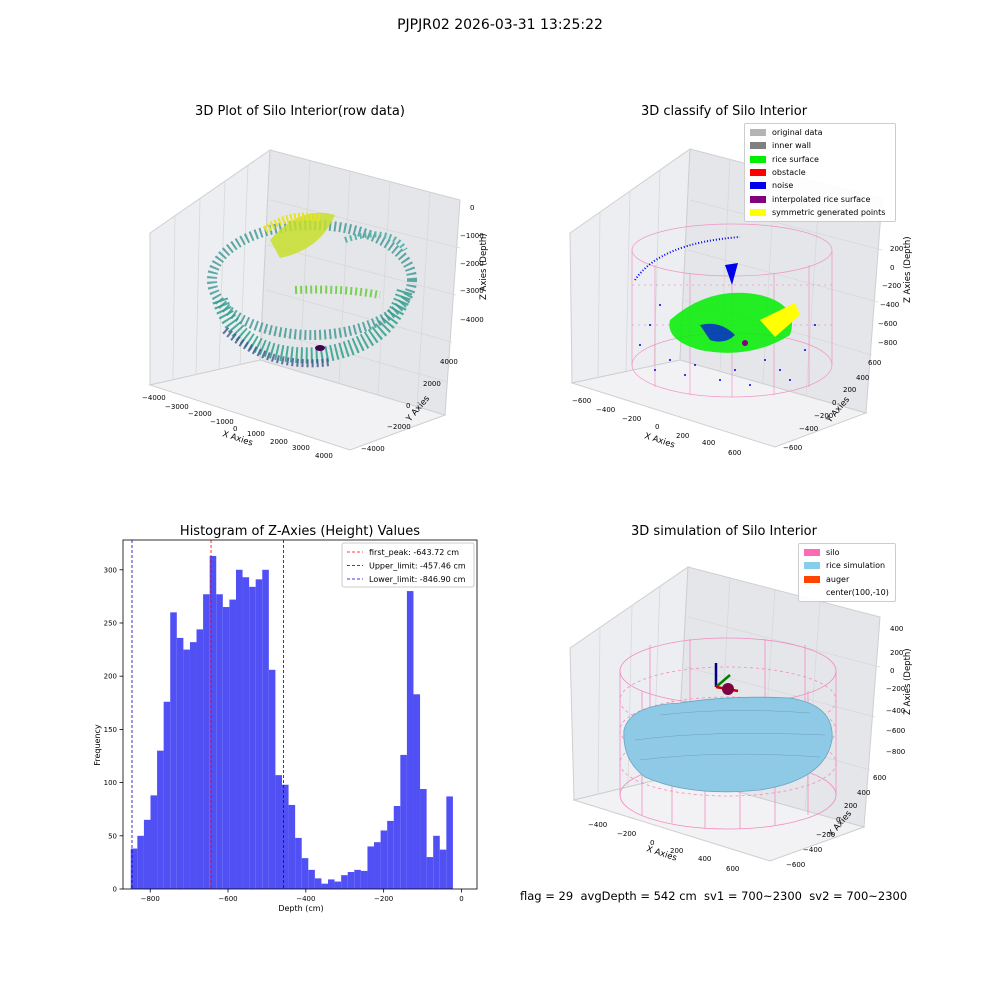  What do you see at coordinates (500, 25) in the screenshot?
I see `figure-title: PJPJR02 2026-03-31 13:25:22` at bounding box center [500, 25].